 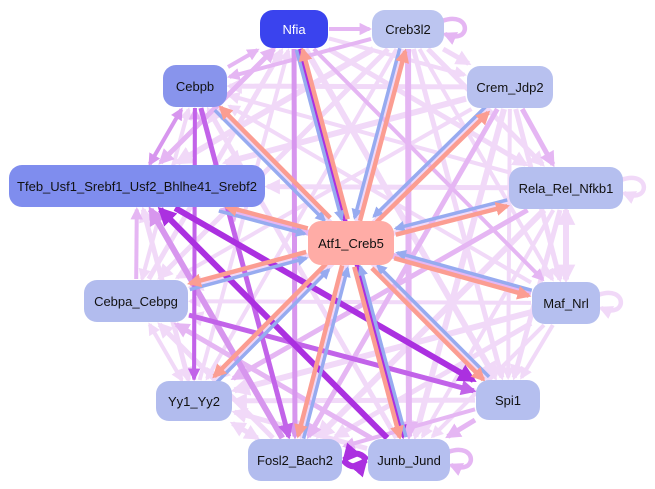 I want to click on node-Creb3l2: Creb3l2, so click(x=408, y=29).